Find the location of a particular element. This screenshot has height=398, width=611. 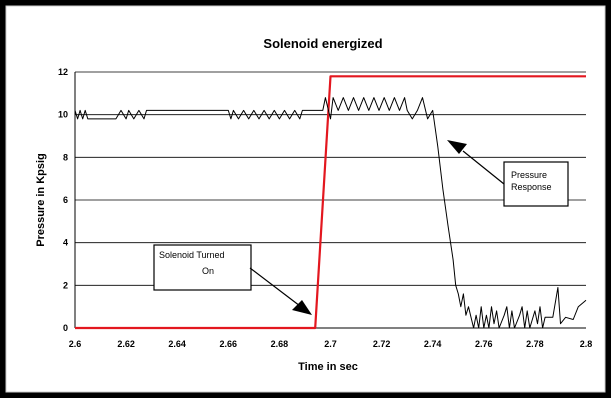

x-tick-label: 2.78 is located at coordinates (535, 344).